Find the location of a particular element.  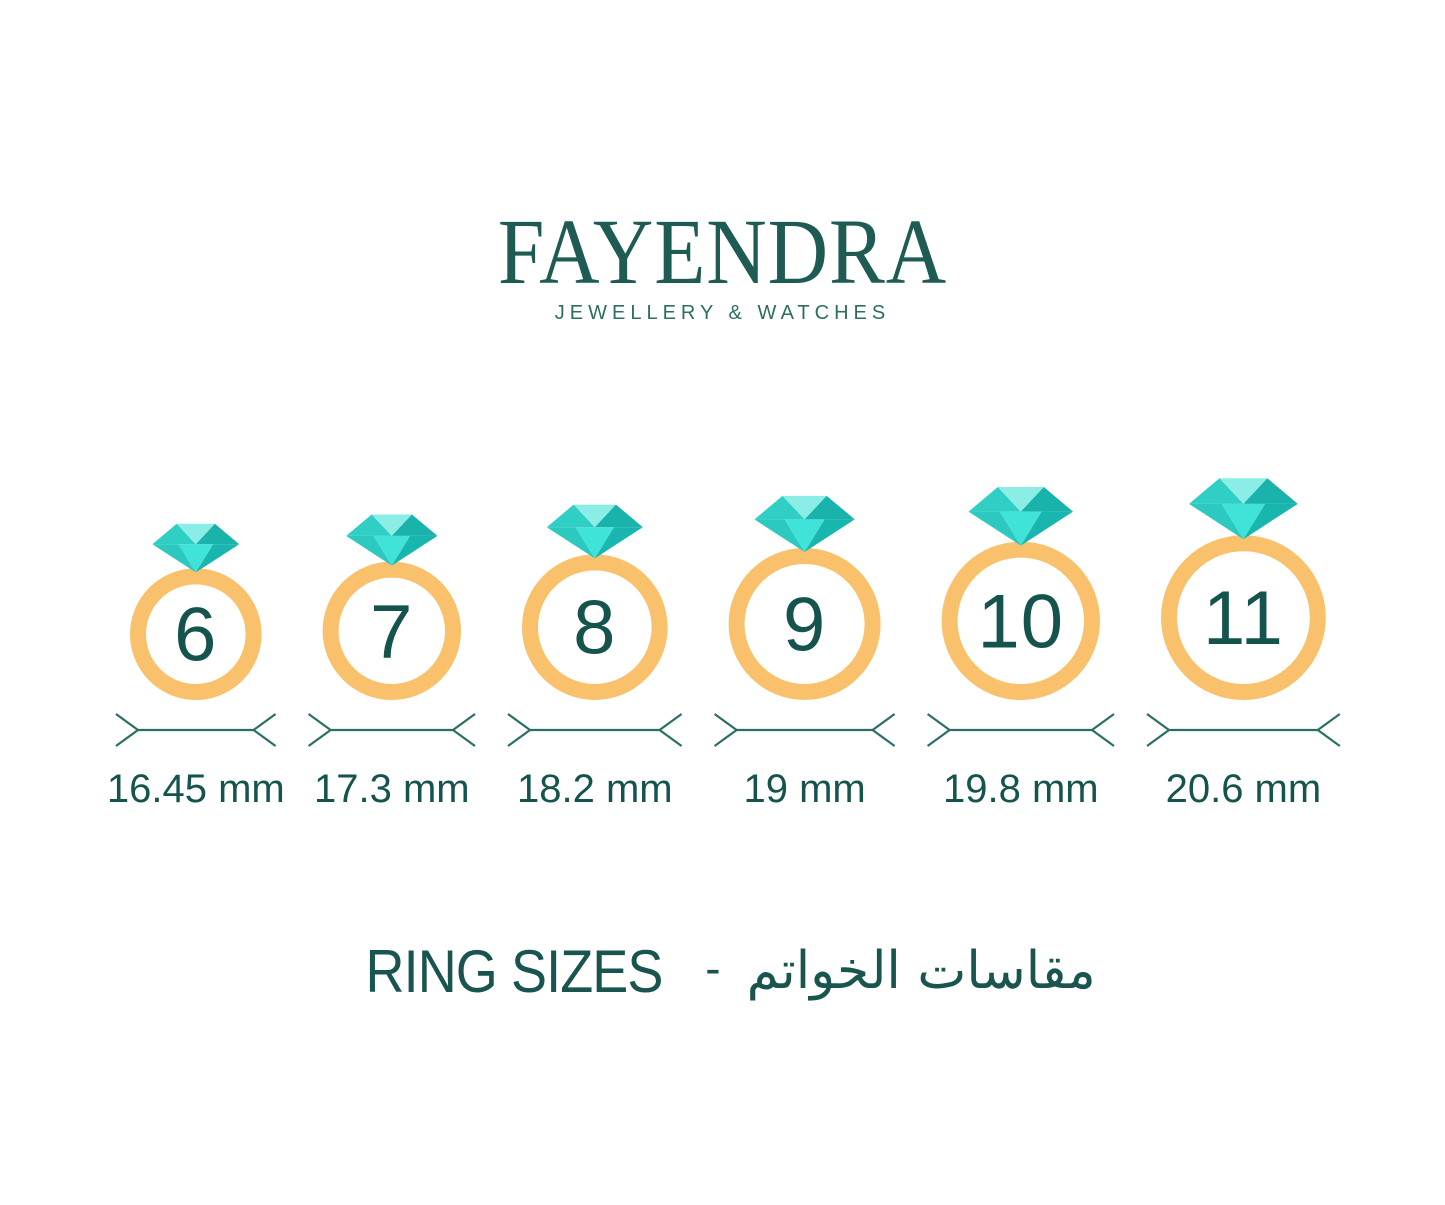

ring-size-11: 11 20.6 mm is located at coordinates (1243, 644).